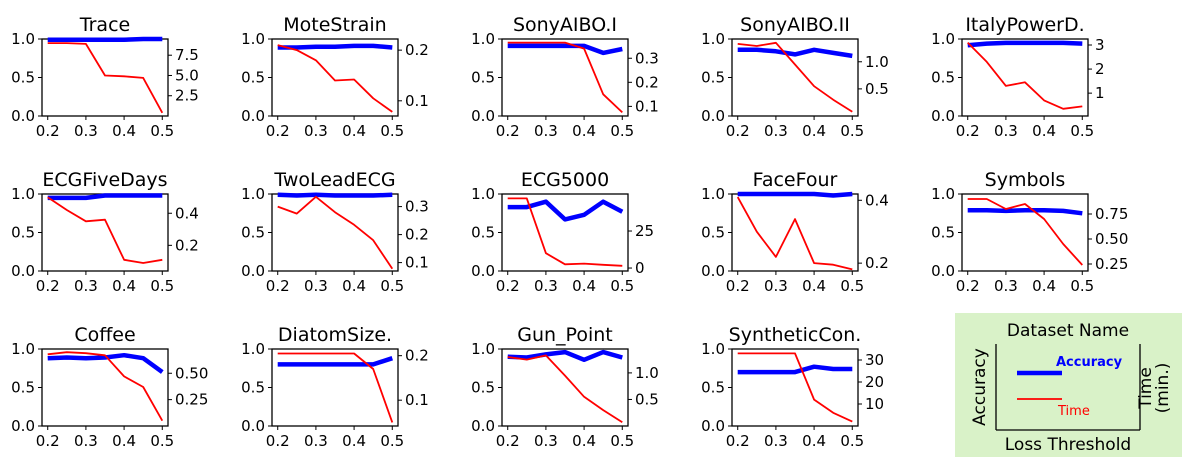  What do you see at coordinates (874, 404) in the screenshot?
I see `y2-tick-label: 10` at bounding box center [874, 404].